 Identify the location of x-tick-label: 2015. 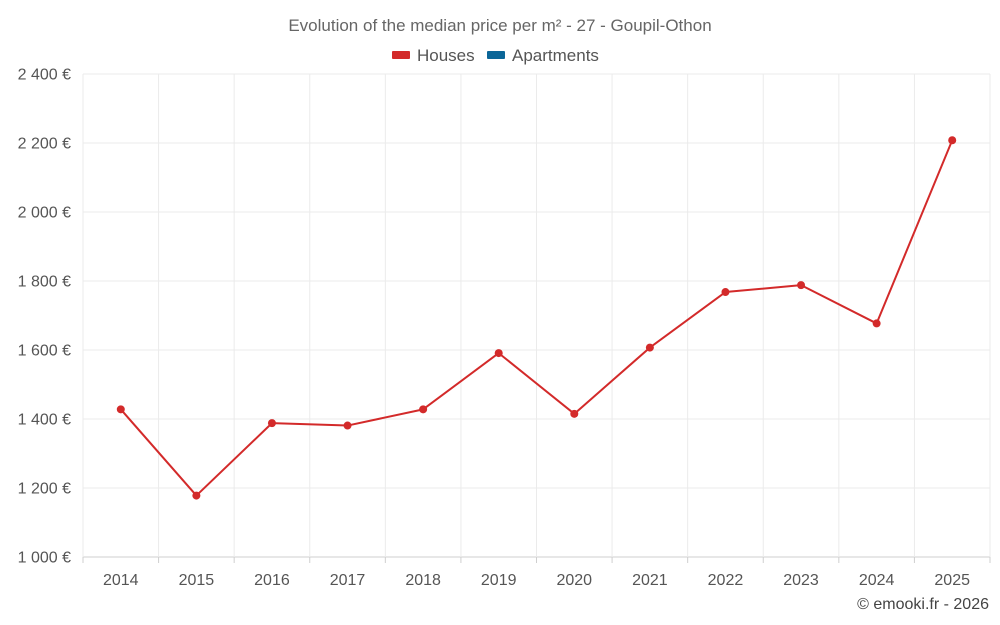
(197, 580).